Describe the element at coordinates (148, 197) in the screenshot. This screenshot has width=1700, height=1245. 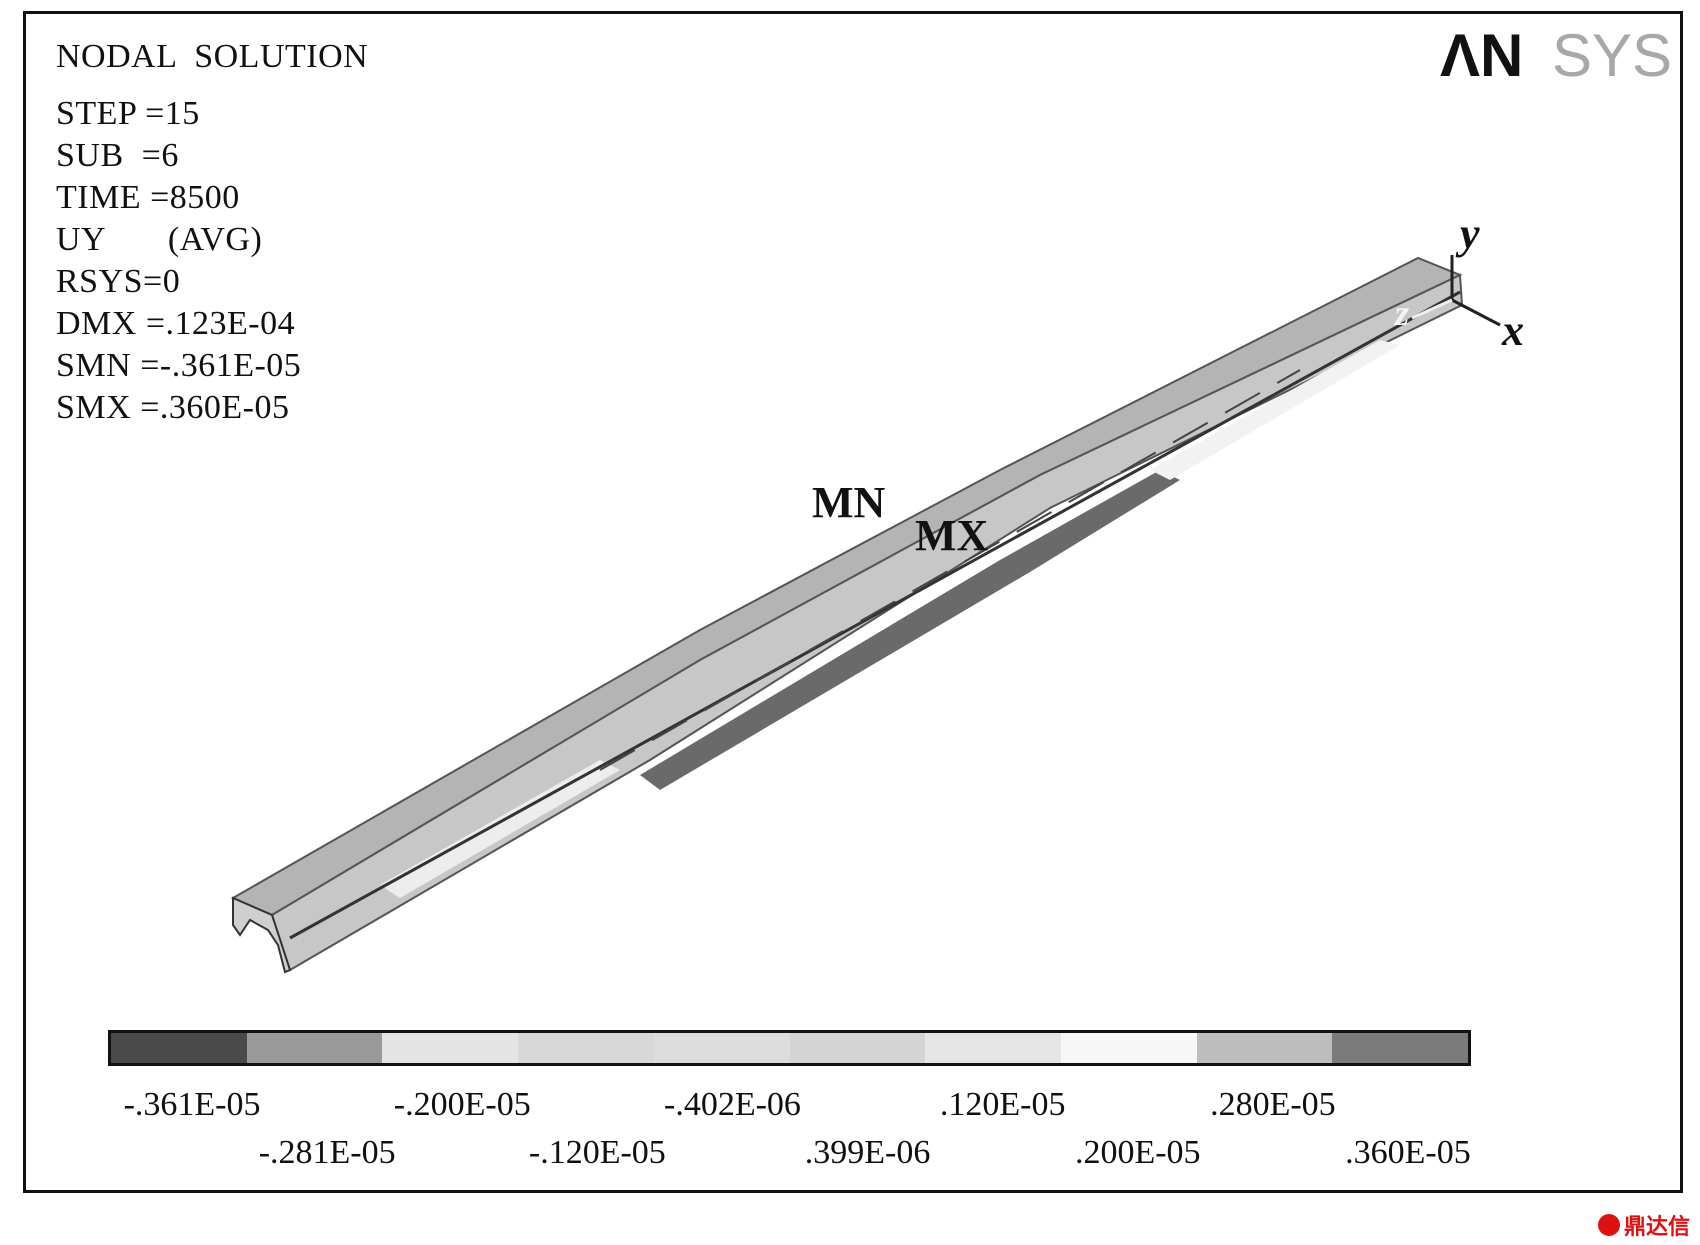
I see `info-time: TIME =8500` at that location.